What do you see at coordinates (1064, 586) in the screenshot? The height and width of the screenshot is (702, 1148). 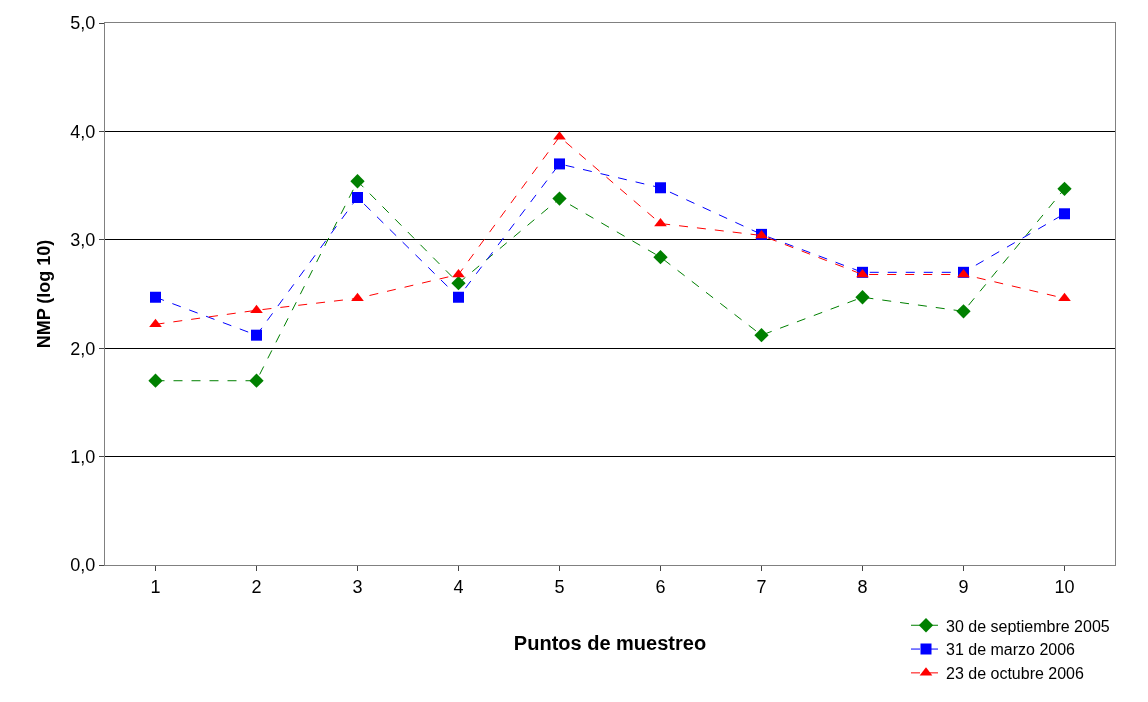 I see `x-tick-label: 10` at bounding box center [1064, 586].